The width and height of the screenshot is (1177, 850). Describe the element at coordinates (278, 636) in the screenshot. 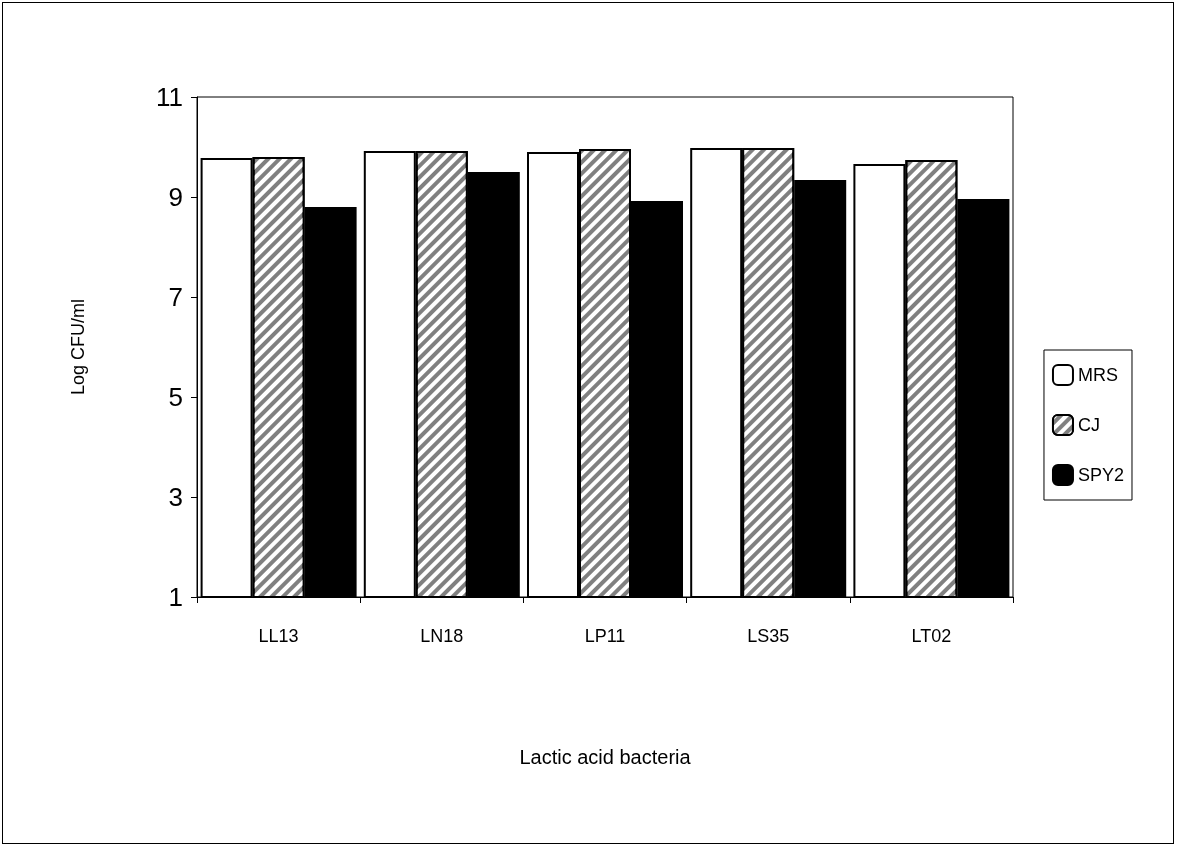

I see `x-tick-label: LL13` at that location.